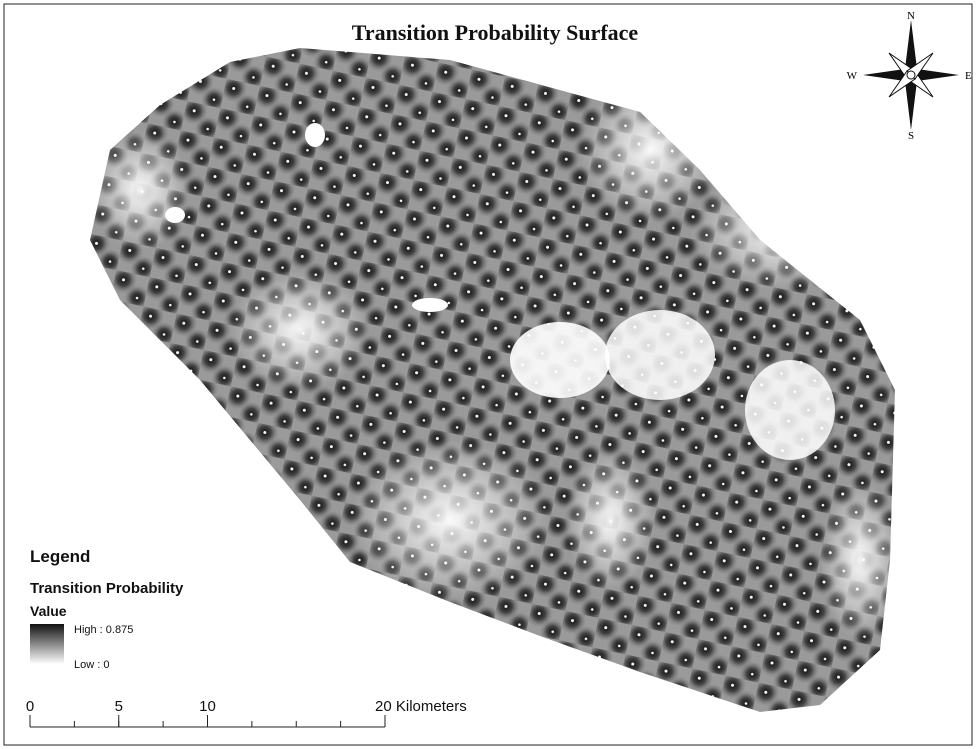  What do you see at coordinates (119, 706) in the screenshot?
I see `scale-label: 5` at bounding box center [119, 706].